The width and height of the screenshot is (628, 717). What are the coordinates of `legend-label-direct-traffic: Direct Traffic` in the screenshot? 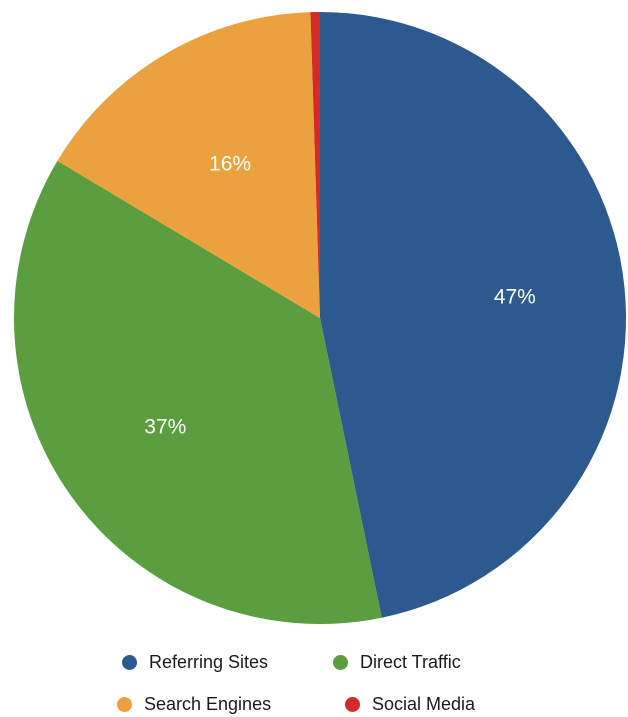 It's located at (410, 662).